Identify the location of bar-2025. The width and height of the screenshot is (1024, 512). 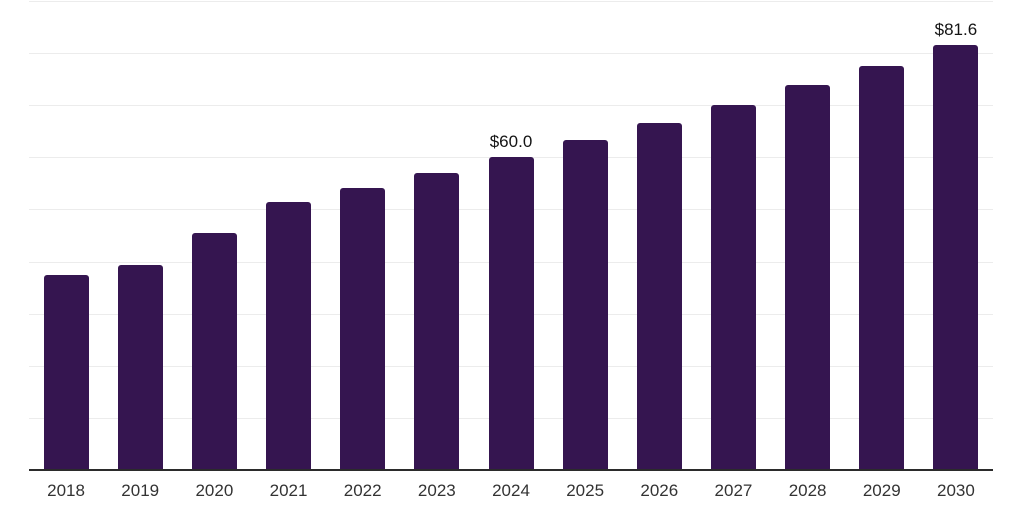
(585, 304).